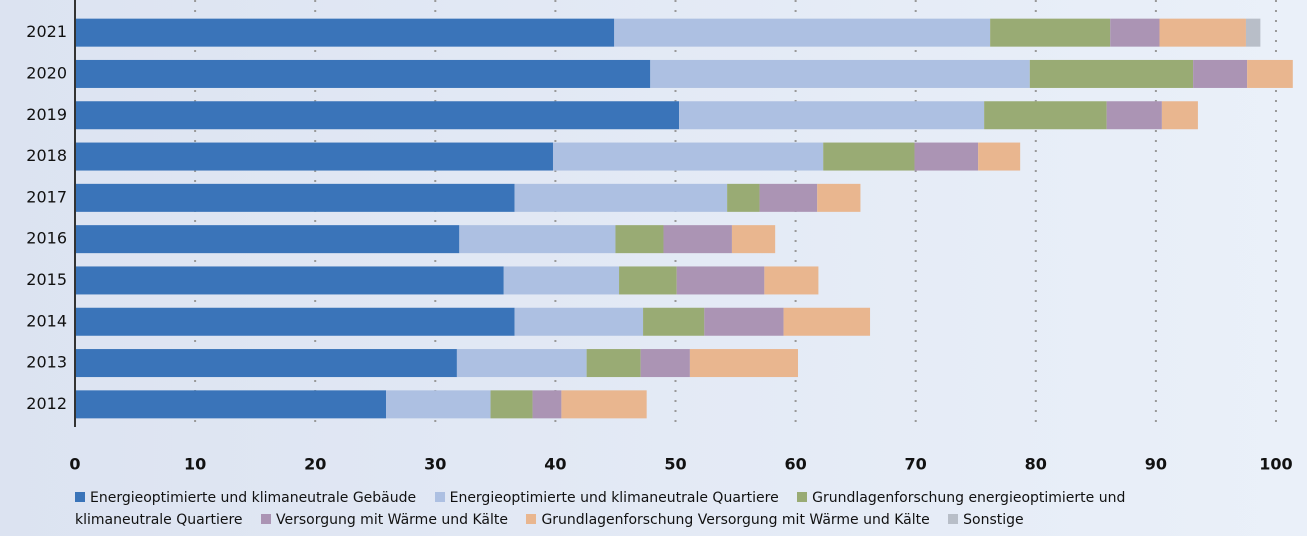 Image resolution: width=1307 pixels, height=536 pixels. Describe the element at coordinates (46, 238) in the screenshot. I see `y-tick-label: 2016` at that location.